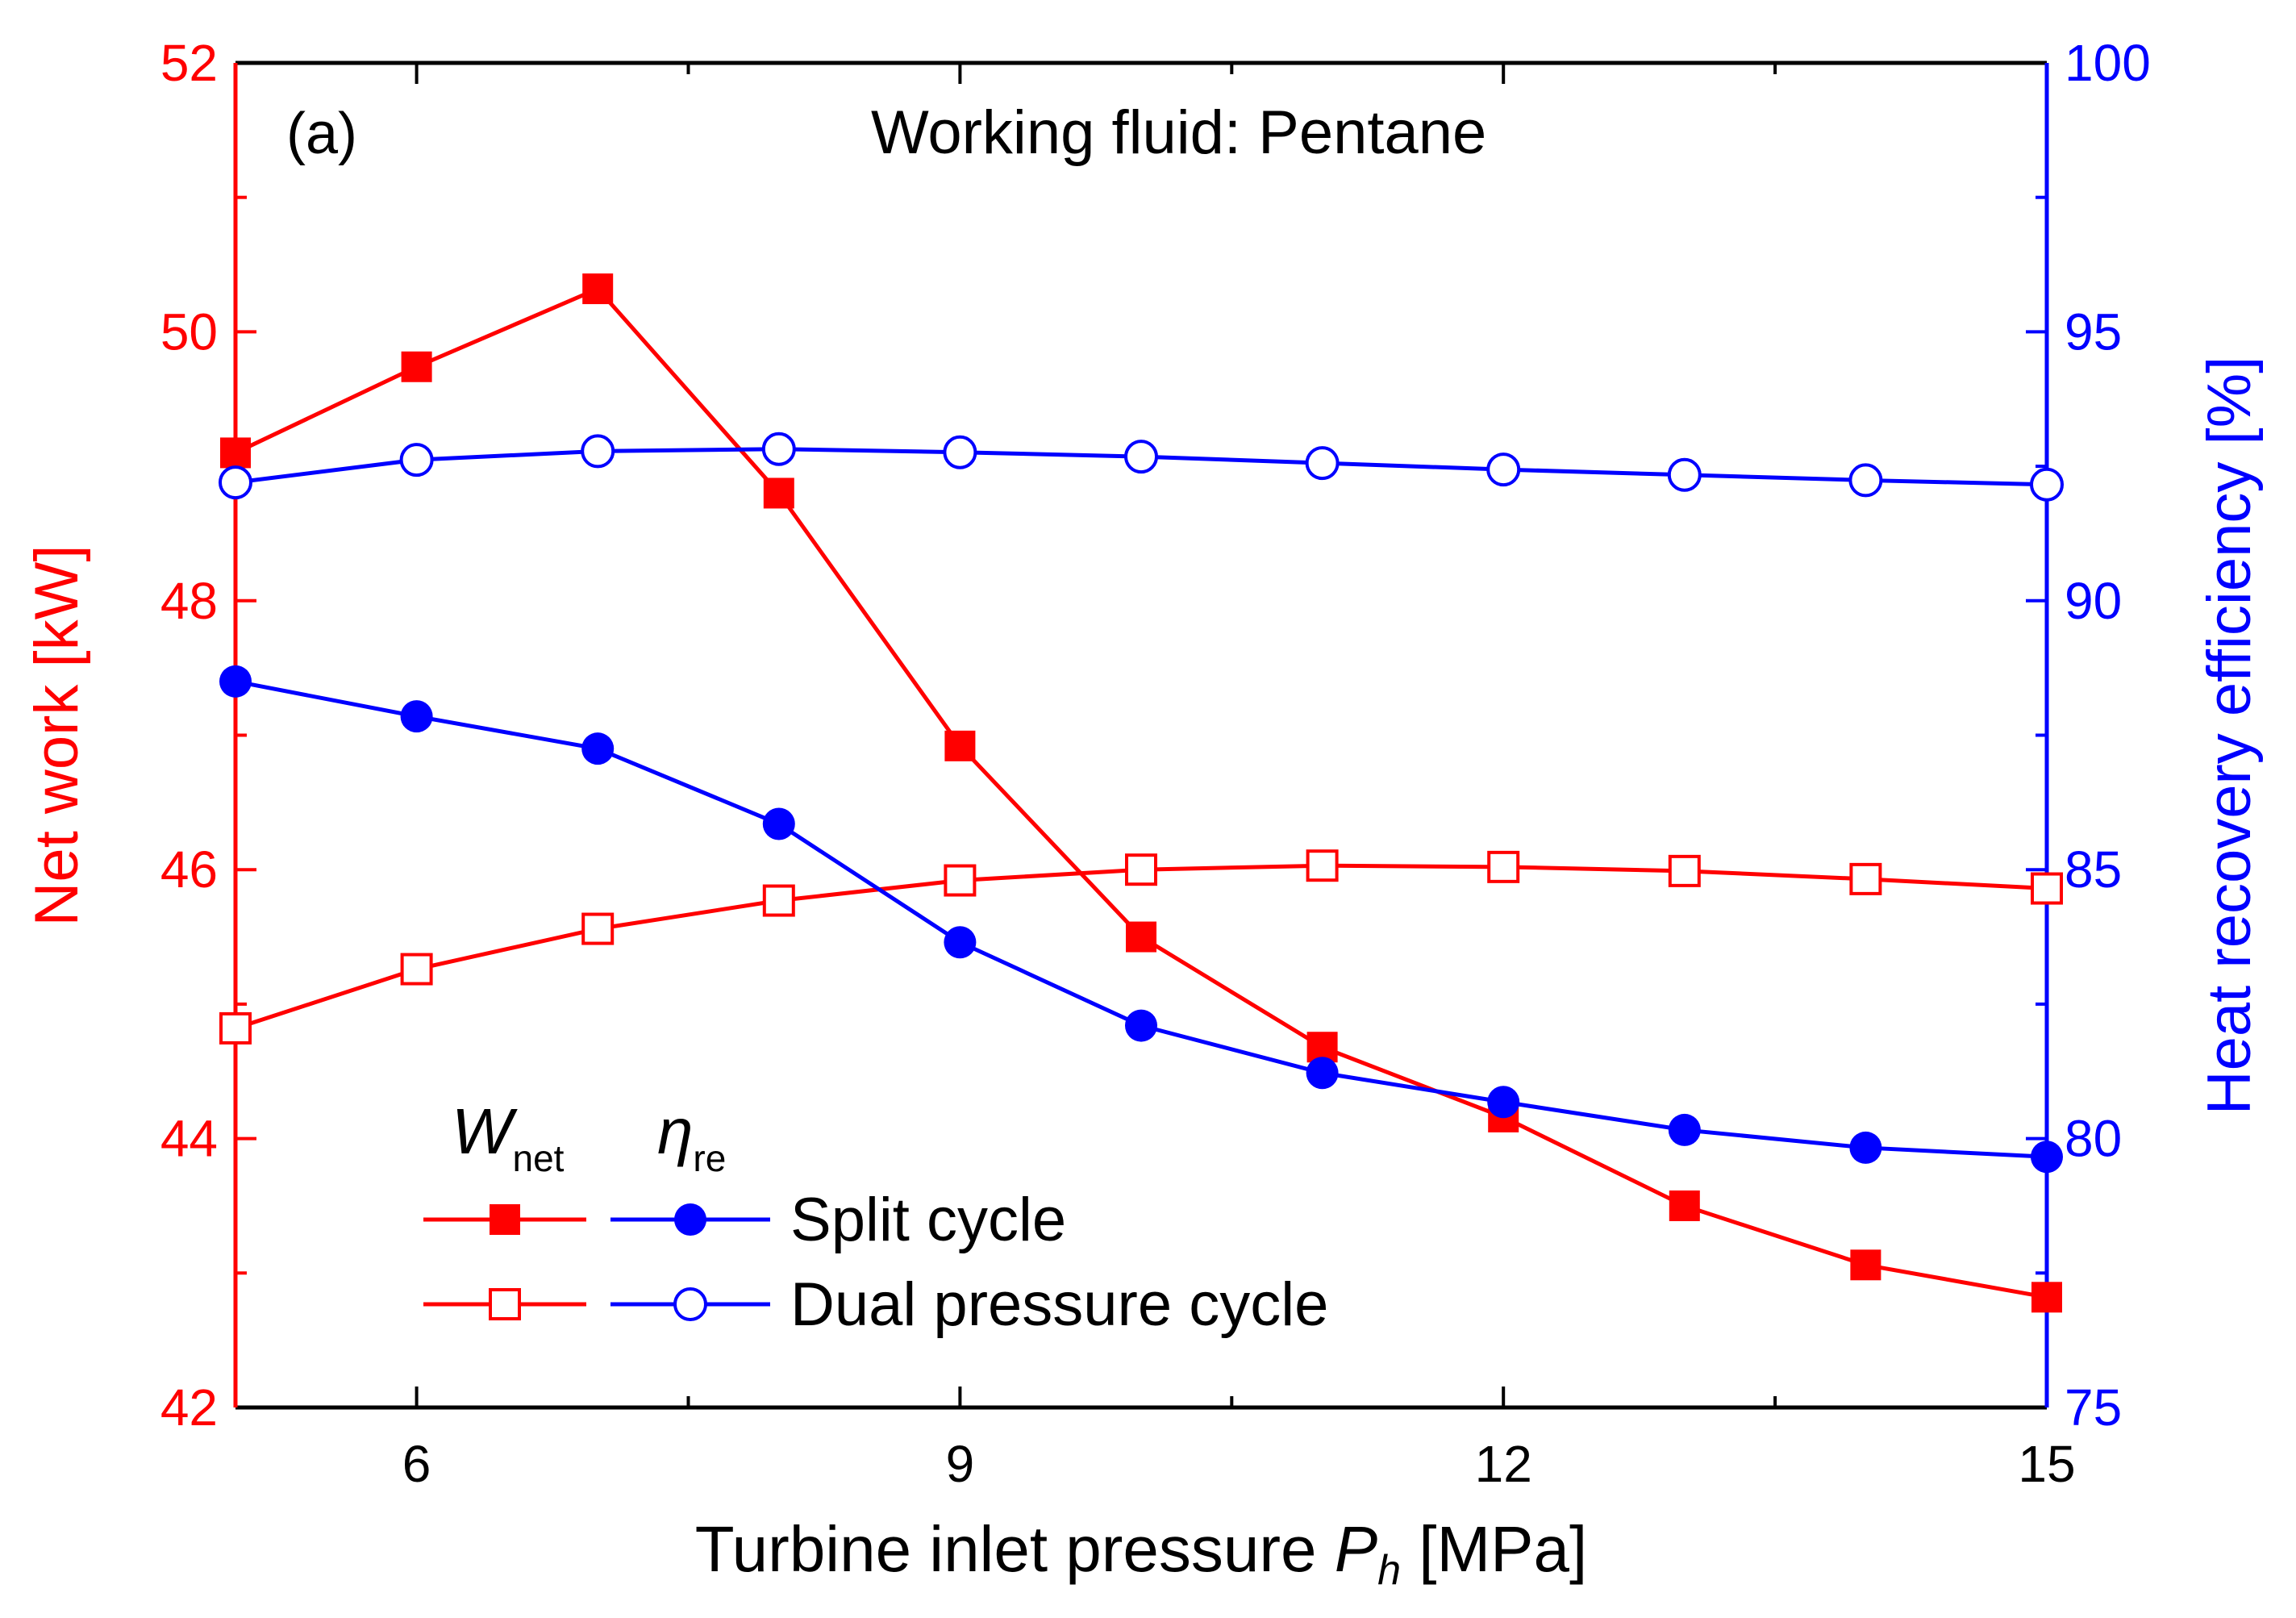 The width and height of the screenshot is (2296, 1618). Describe the element at coordinates (508, 1137) in the screenshot. I see `legend-header-w: Wnet` at that location.